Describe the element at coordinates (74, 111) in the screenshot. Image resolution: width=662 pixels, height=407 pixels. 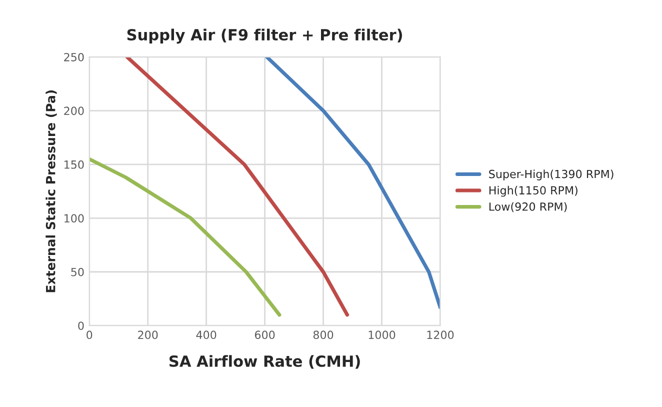
I see `y-tick-label: 200` at that location.